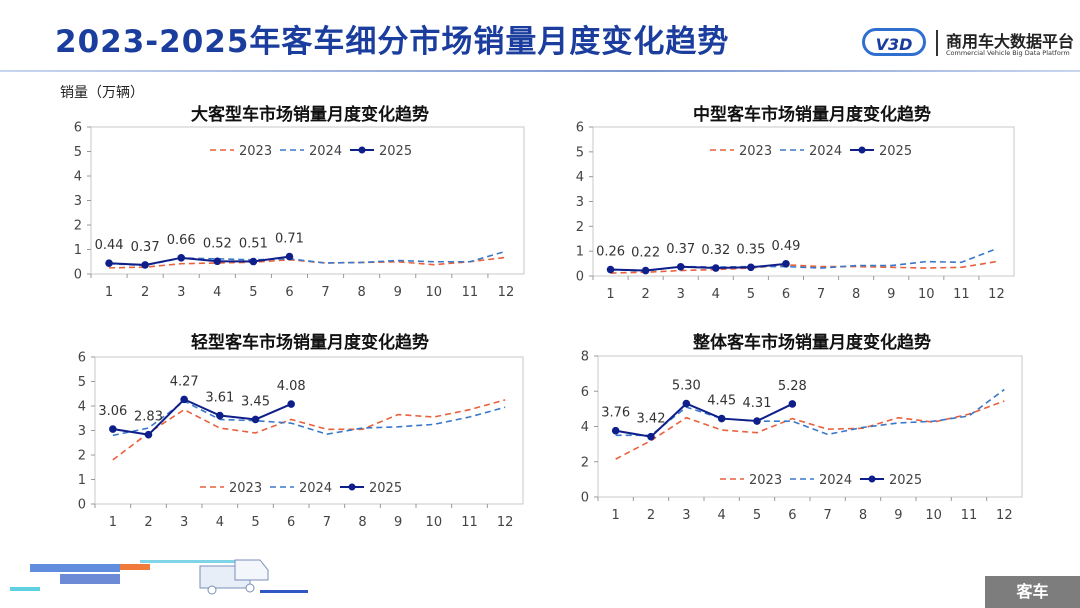 This screenshot has width=1080, height=608. Describe the element at coordinates (352, 487) in the screenshot. I see `legend-marker` at that location.